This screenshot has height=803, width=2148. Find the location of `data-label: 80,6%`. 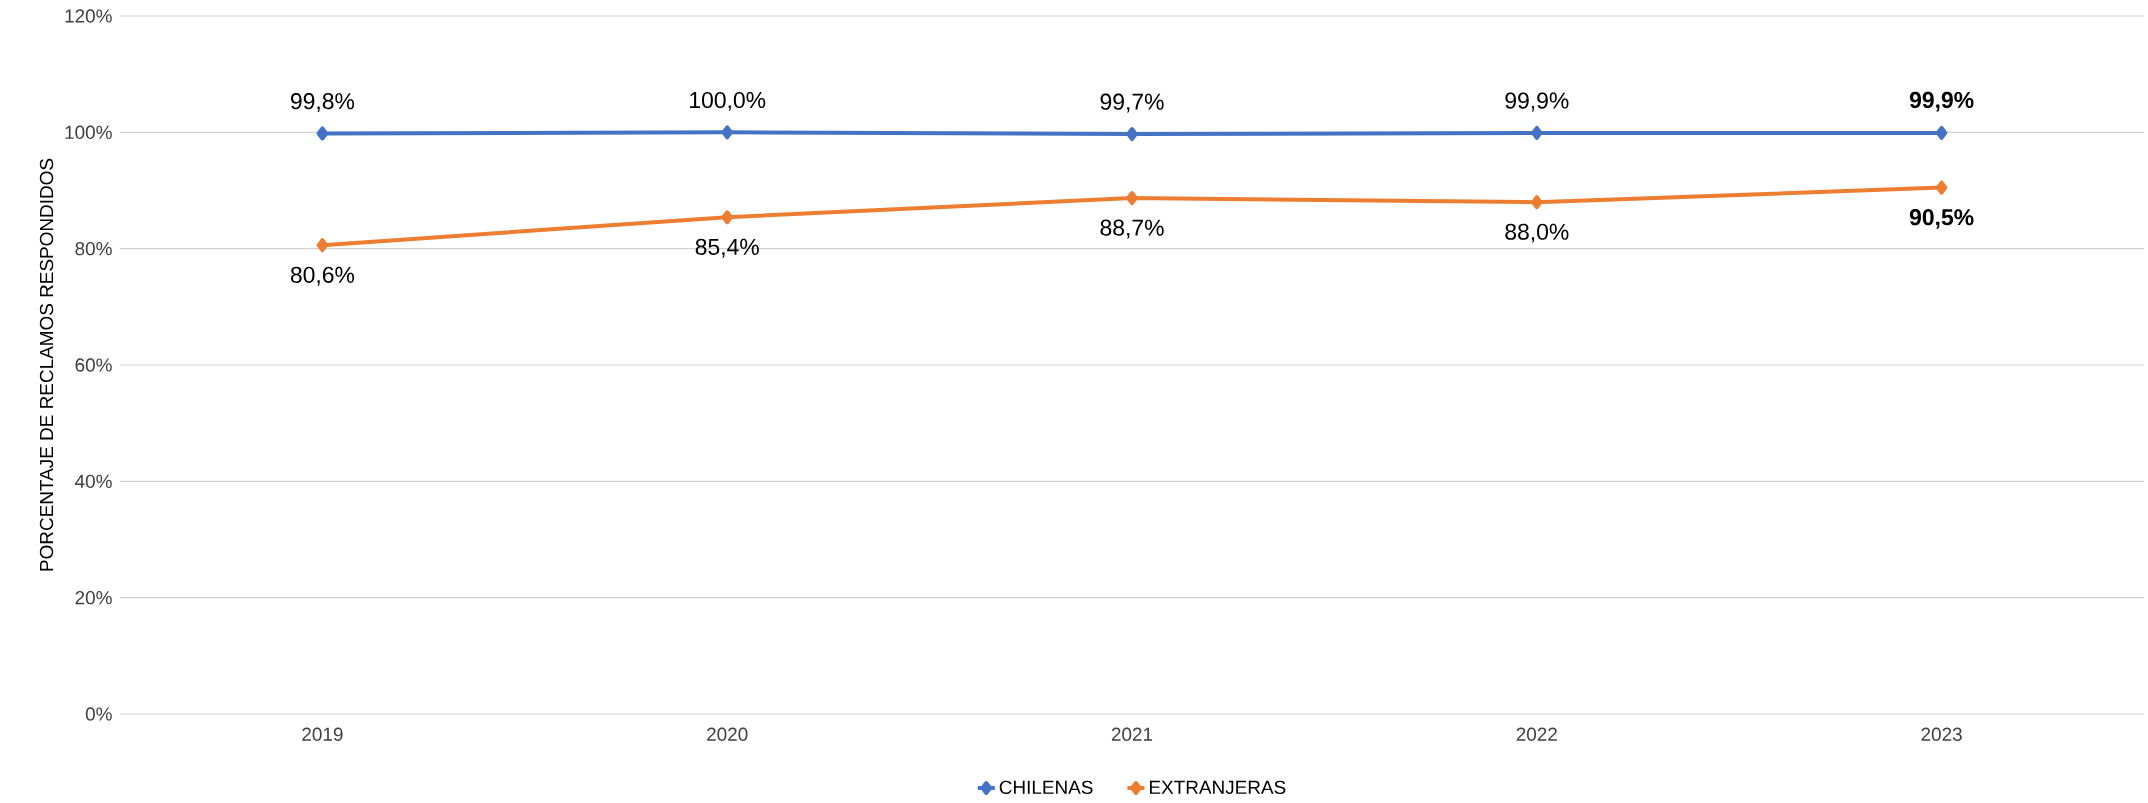

data-label: 80,6% is located at coordinates (322, 276).